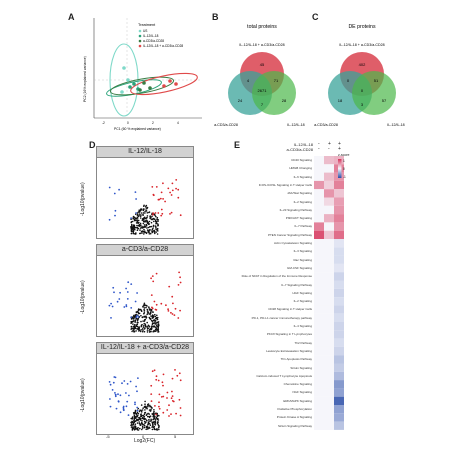 This screenshot has width=474, height=457. I want to click on pca-ellipse-combo, so click(164, 84).